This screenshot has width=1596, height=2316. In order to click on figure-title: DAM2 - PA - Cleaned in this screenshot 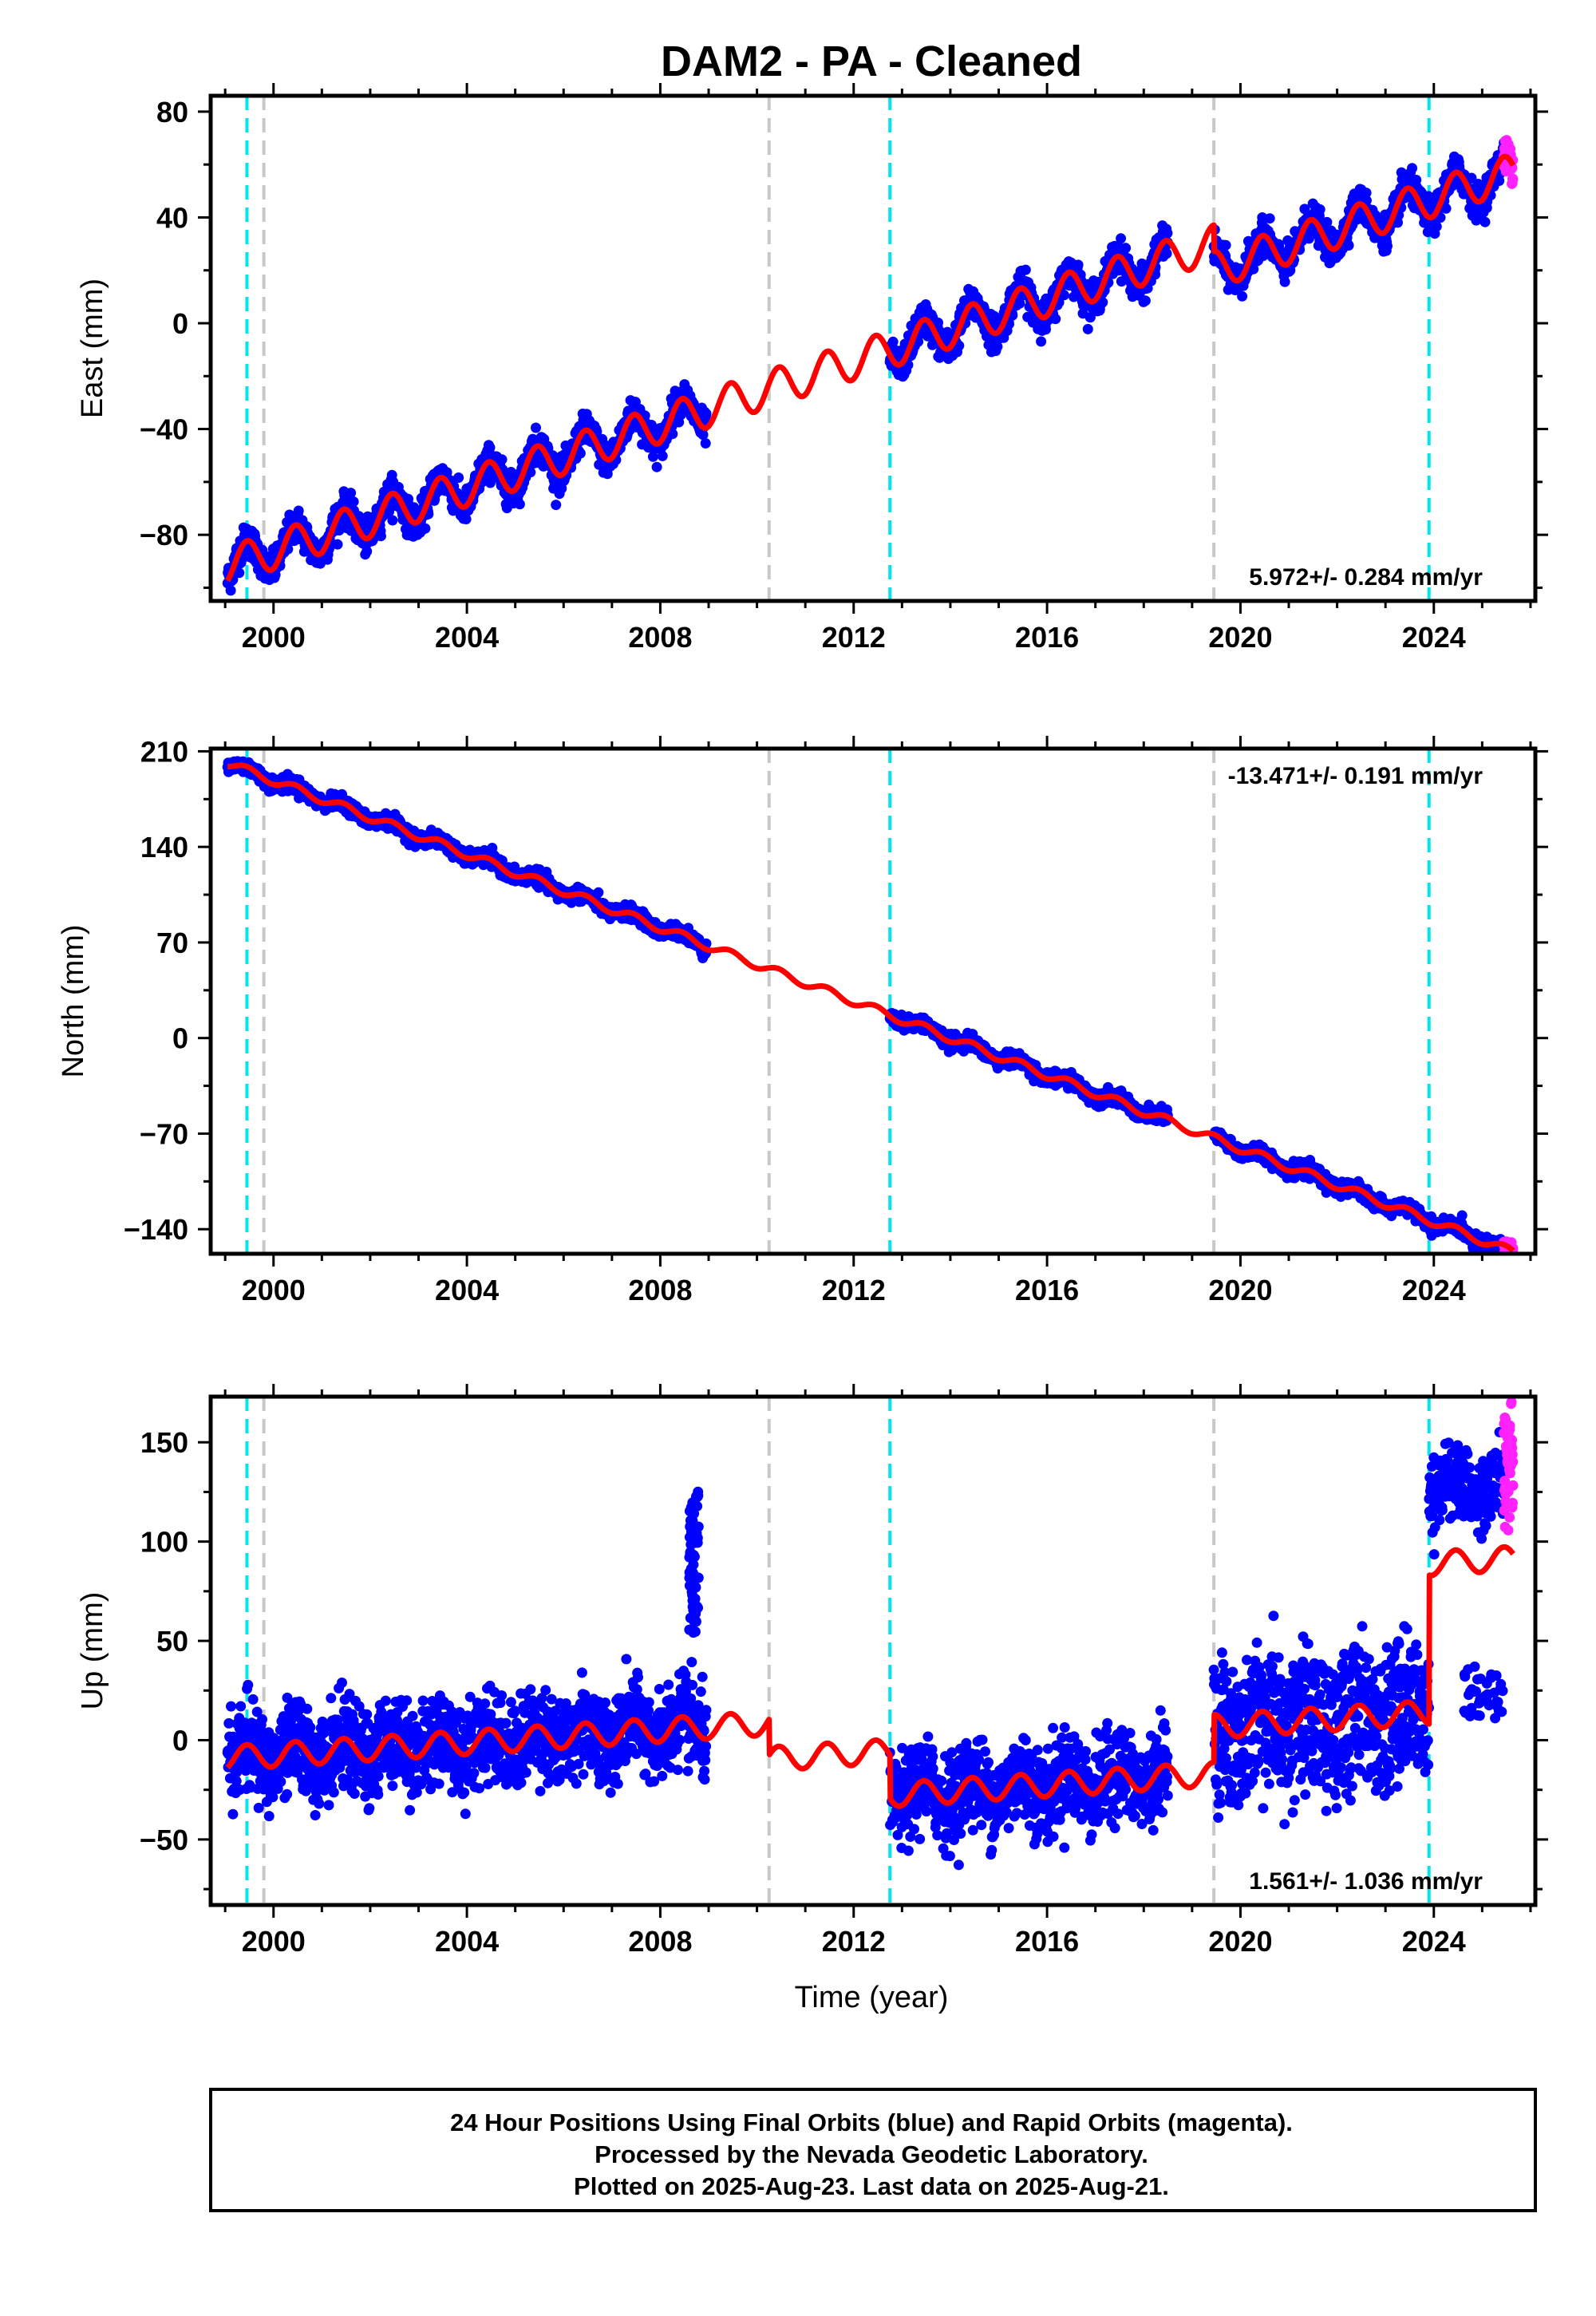, I will do `click(871, 61)`.